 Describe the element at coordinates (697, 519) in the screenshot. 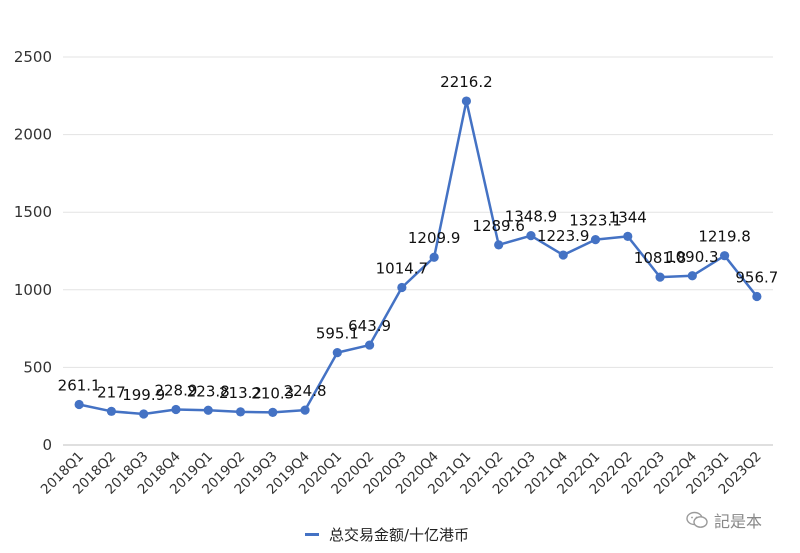

I see `wechat-icon` at that location.